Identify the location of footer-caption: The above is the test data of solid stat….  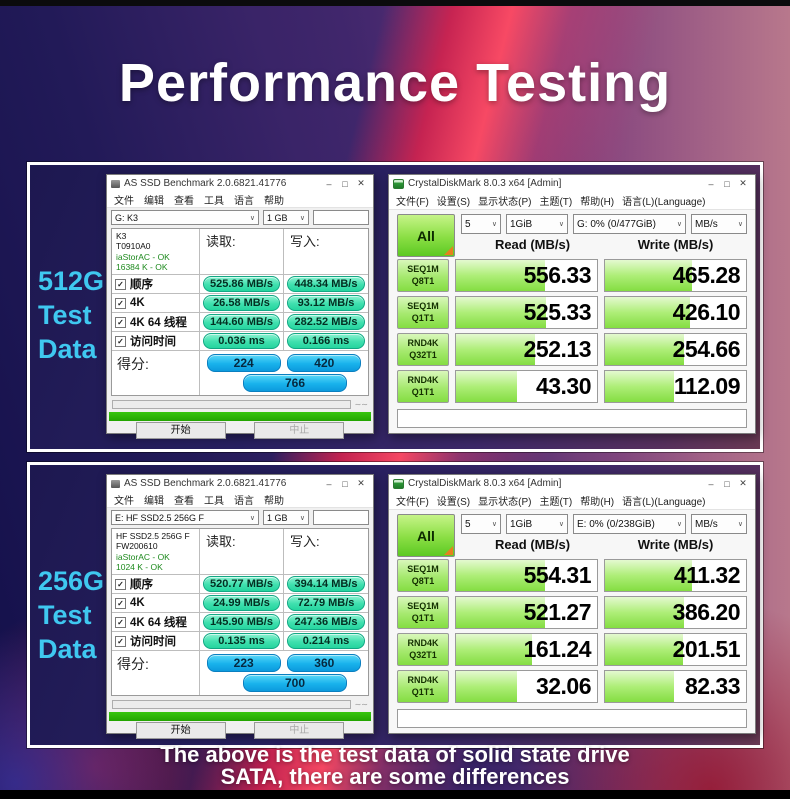
(395, 766).